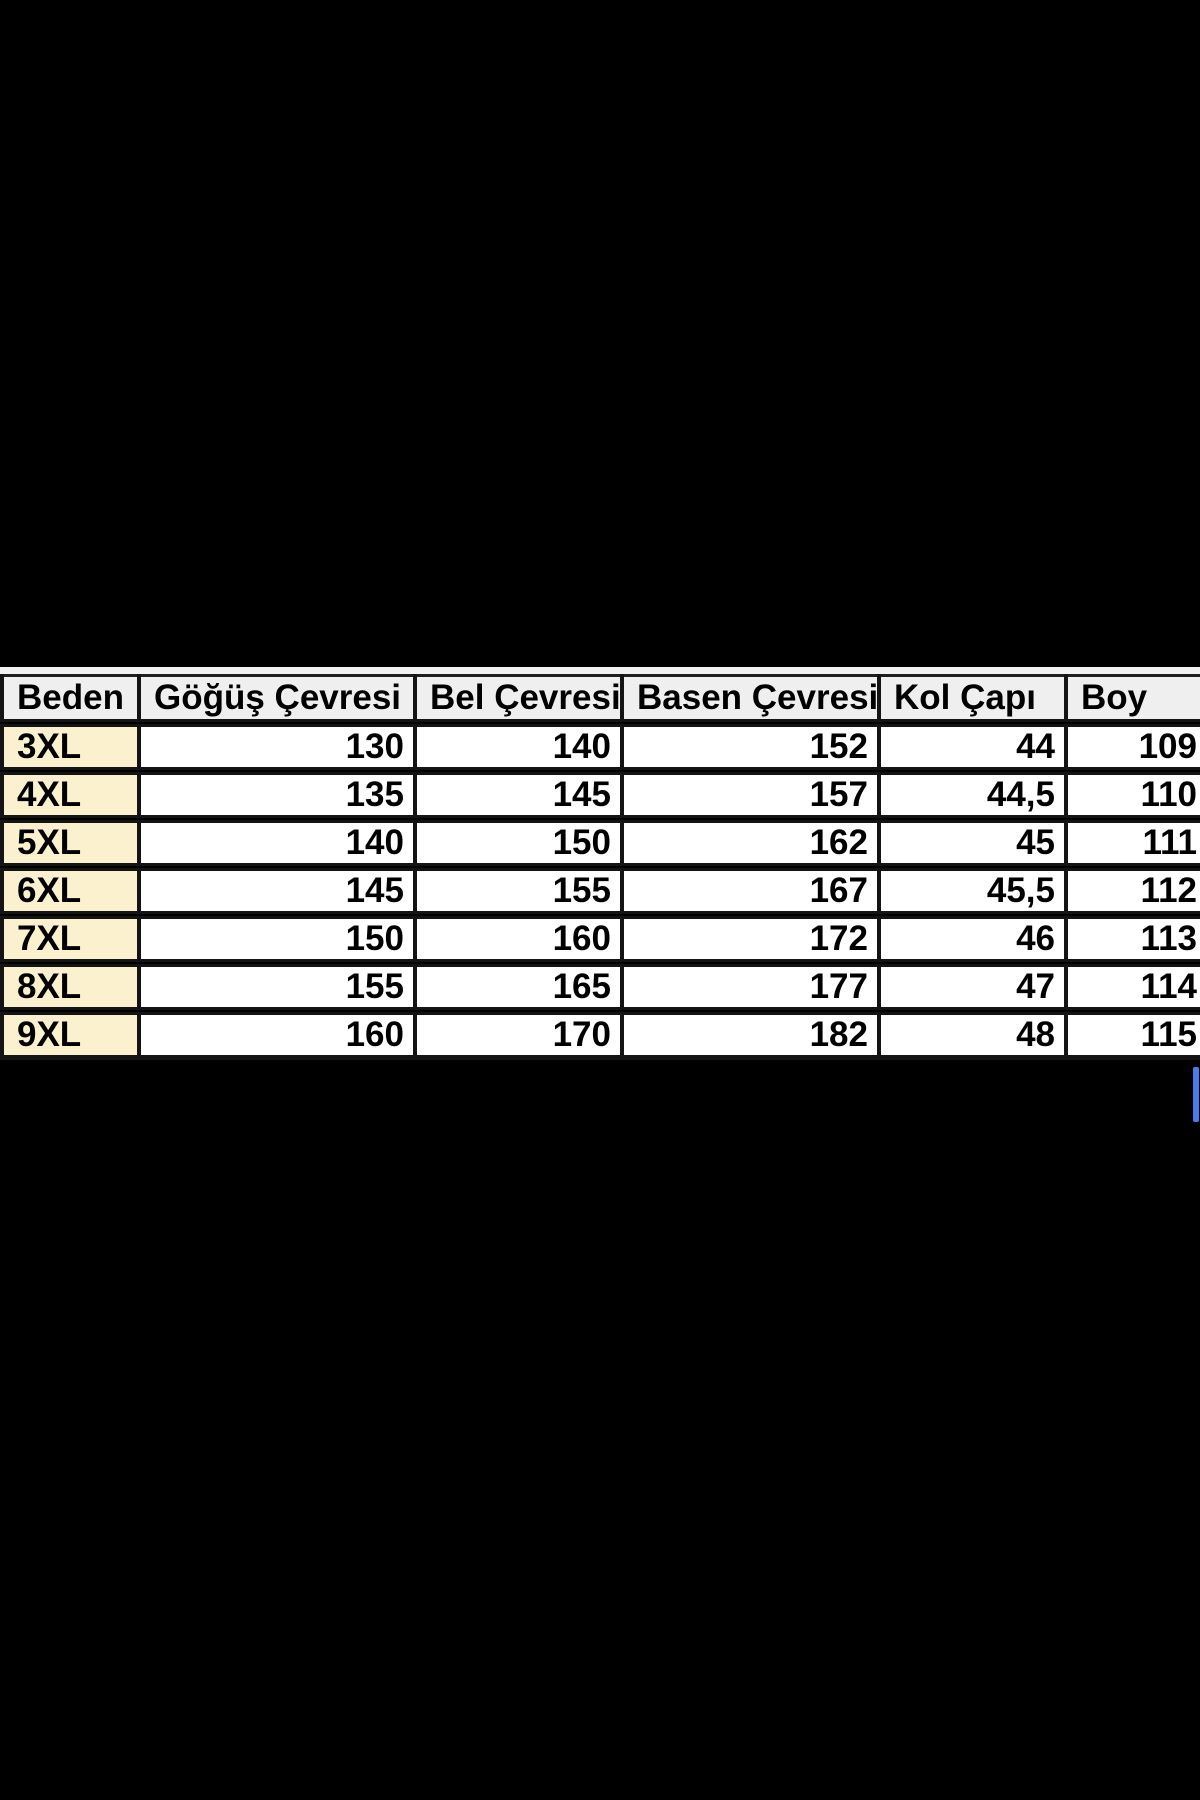  Describe the element at coordinates (1133, 748) in the screenshot. I see `cell-length: 109` at that location.